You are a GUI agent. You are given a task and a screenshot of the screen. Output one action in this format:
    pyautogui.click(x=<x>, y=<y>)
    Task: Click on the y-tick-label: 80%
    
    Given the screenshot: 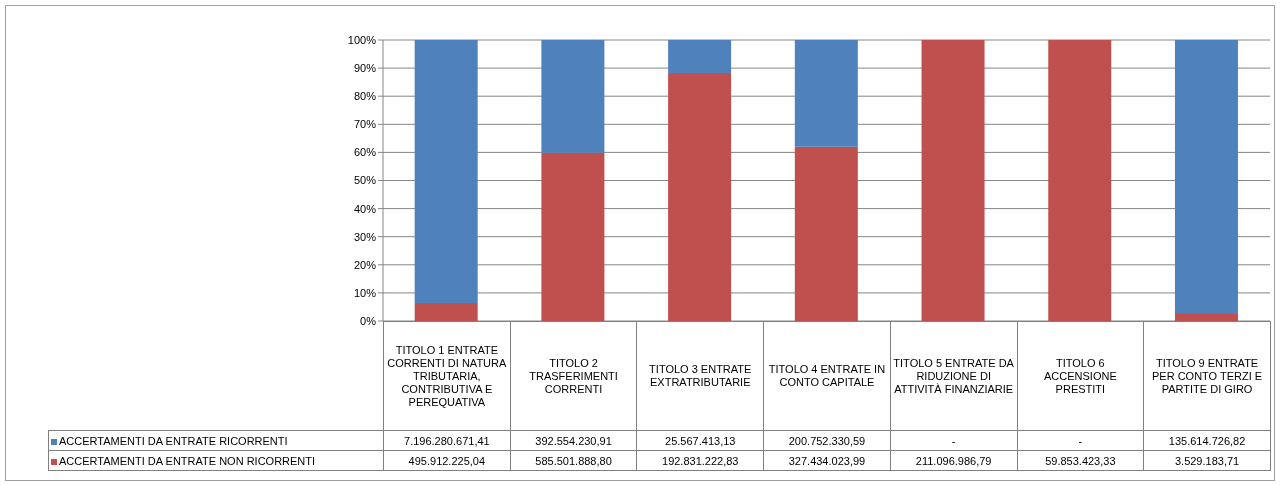 What is the action you would take?
    pyautogui.click(x=365, y=96)
    